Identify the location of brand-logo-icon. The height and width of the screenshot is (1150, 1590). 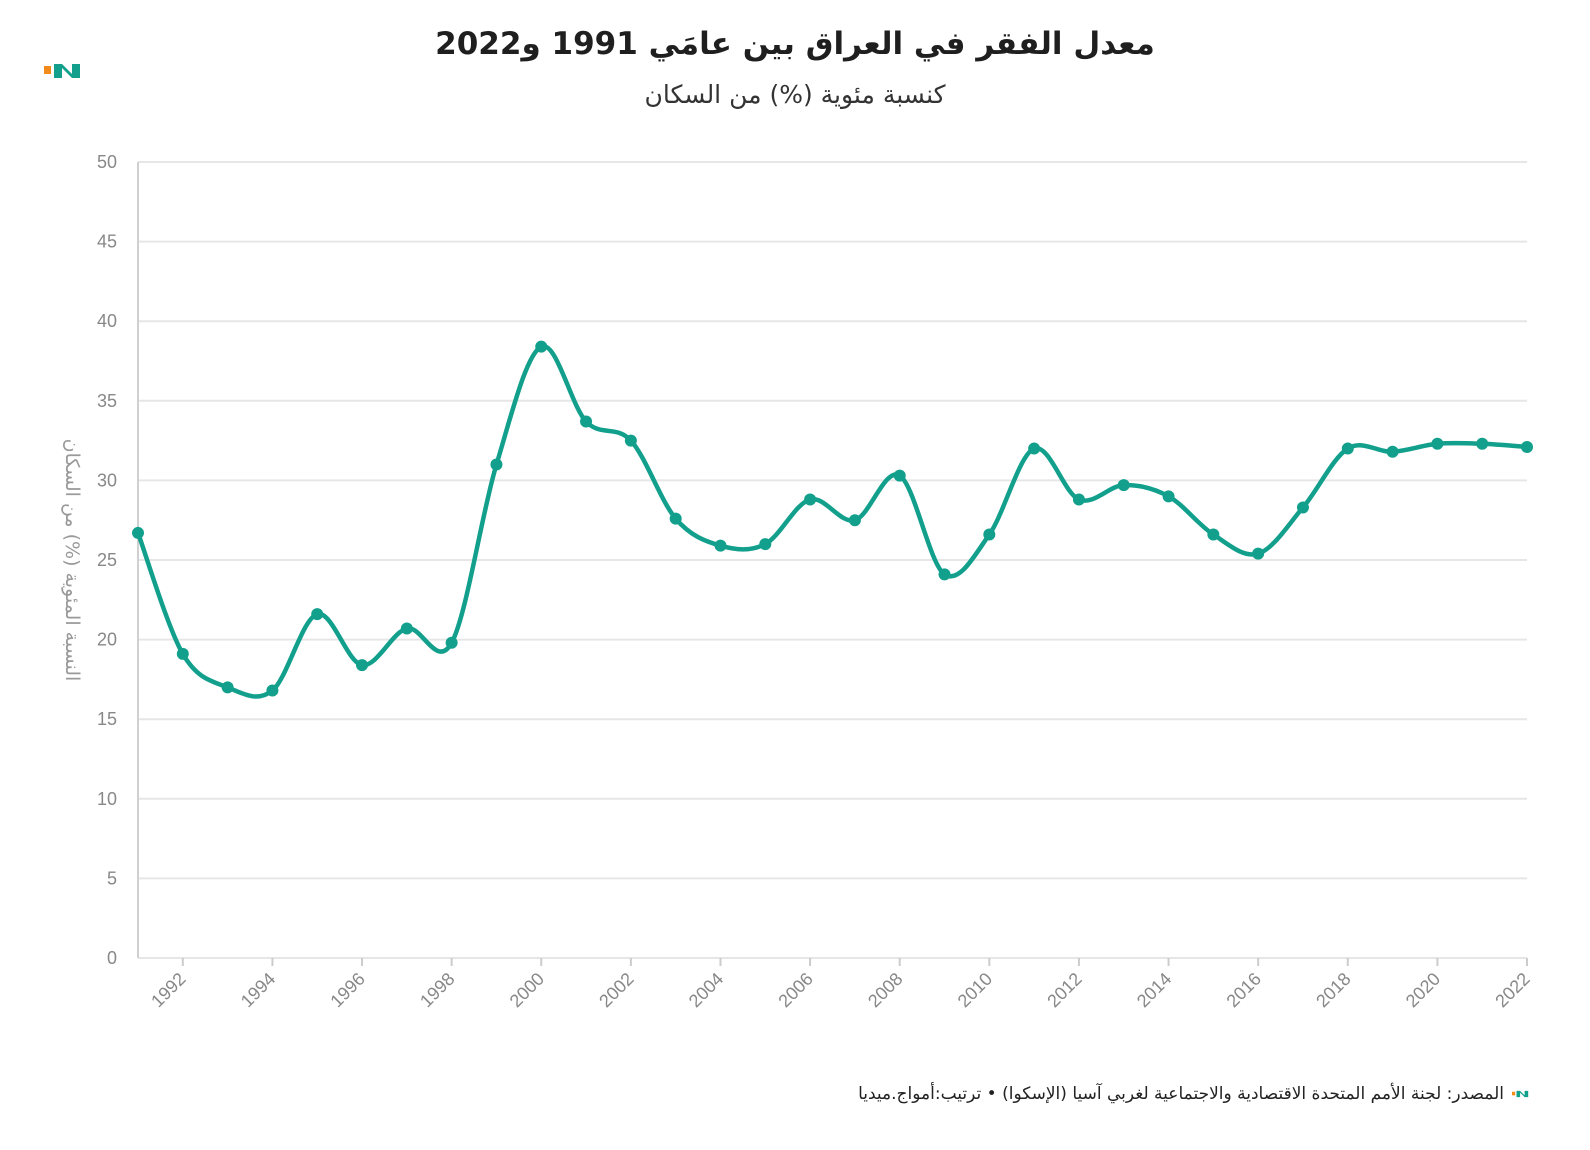
(62, 71).